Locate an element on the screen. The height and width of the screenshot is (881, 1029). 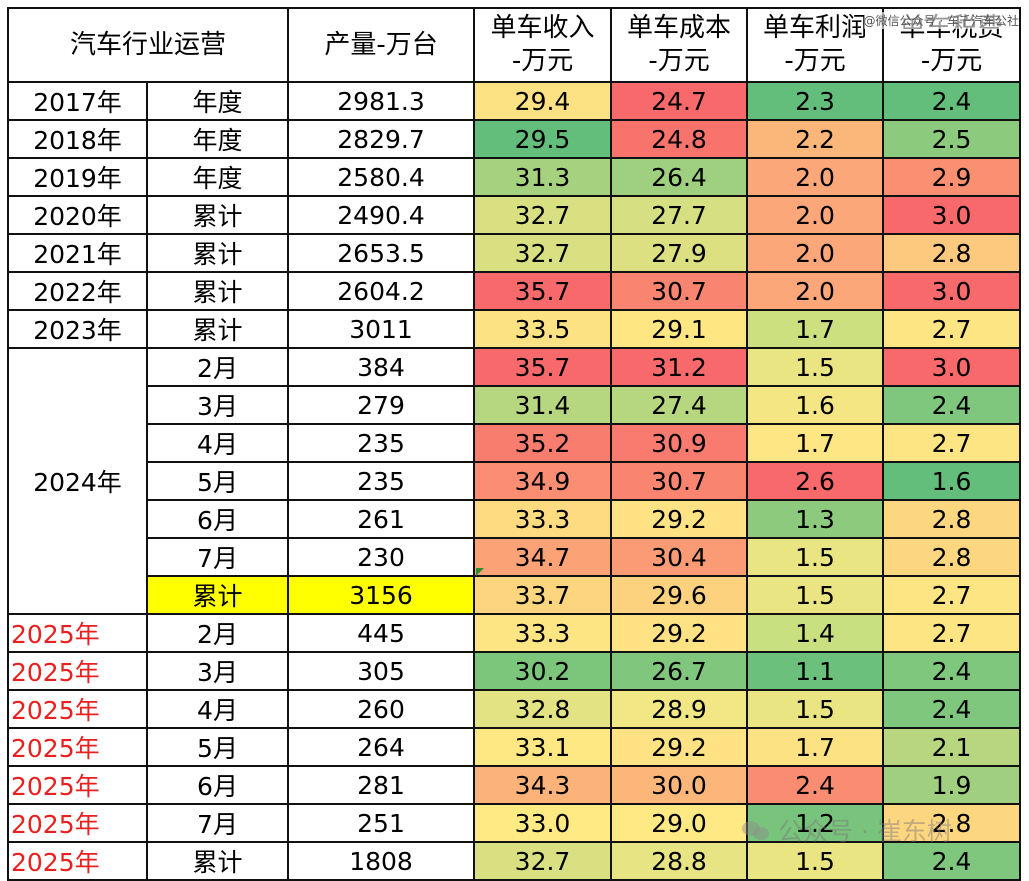
revenue-cell: 30.2 is located at coordinates (543, 671).